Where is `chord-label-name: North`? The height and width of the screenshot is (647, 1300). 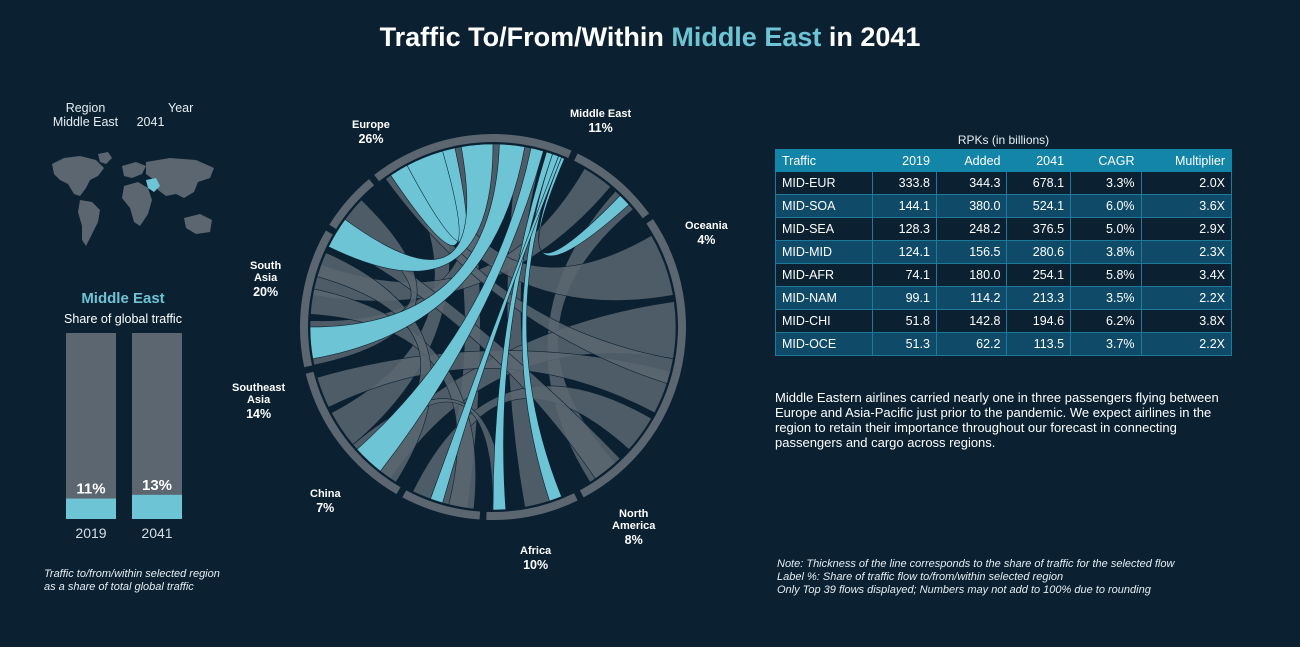
chord-label-name: North is located at coordinates (634, 514).